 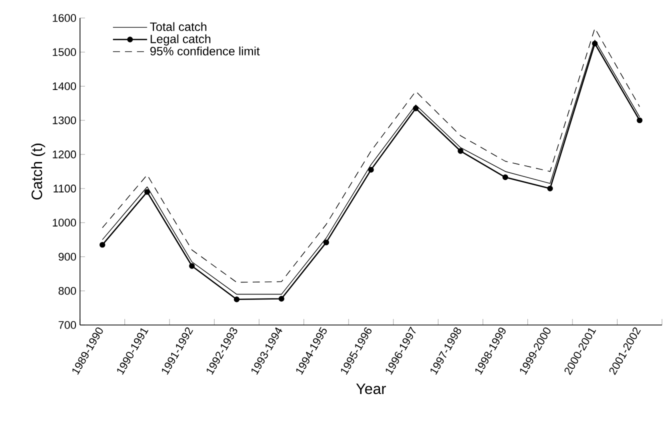 I want to click on legend-label: Legal catch, so click(x=180, y=40).